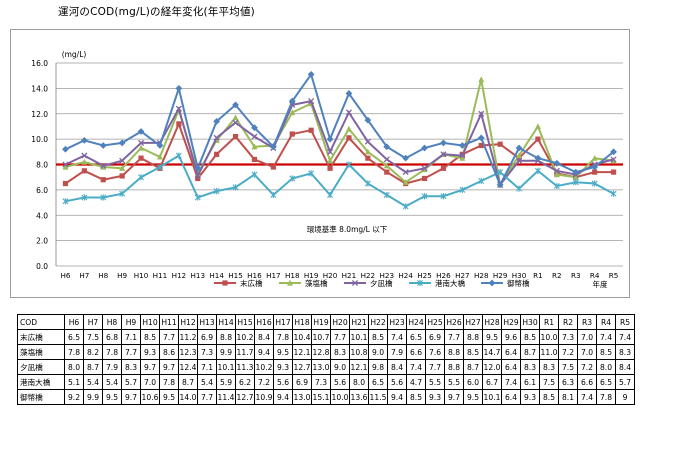 The image size is (700, 458). What do you see at coordinates (41, 367) in the screenshot?
I see `row-label: 夕凪橋` at bounding box center [41, 367].